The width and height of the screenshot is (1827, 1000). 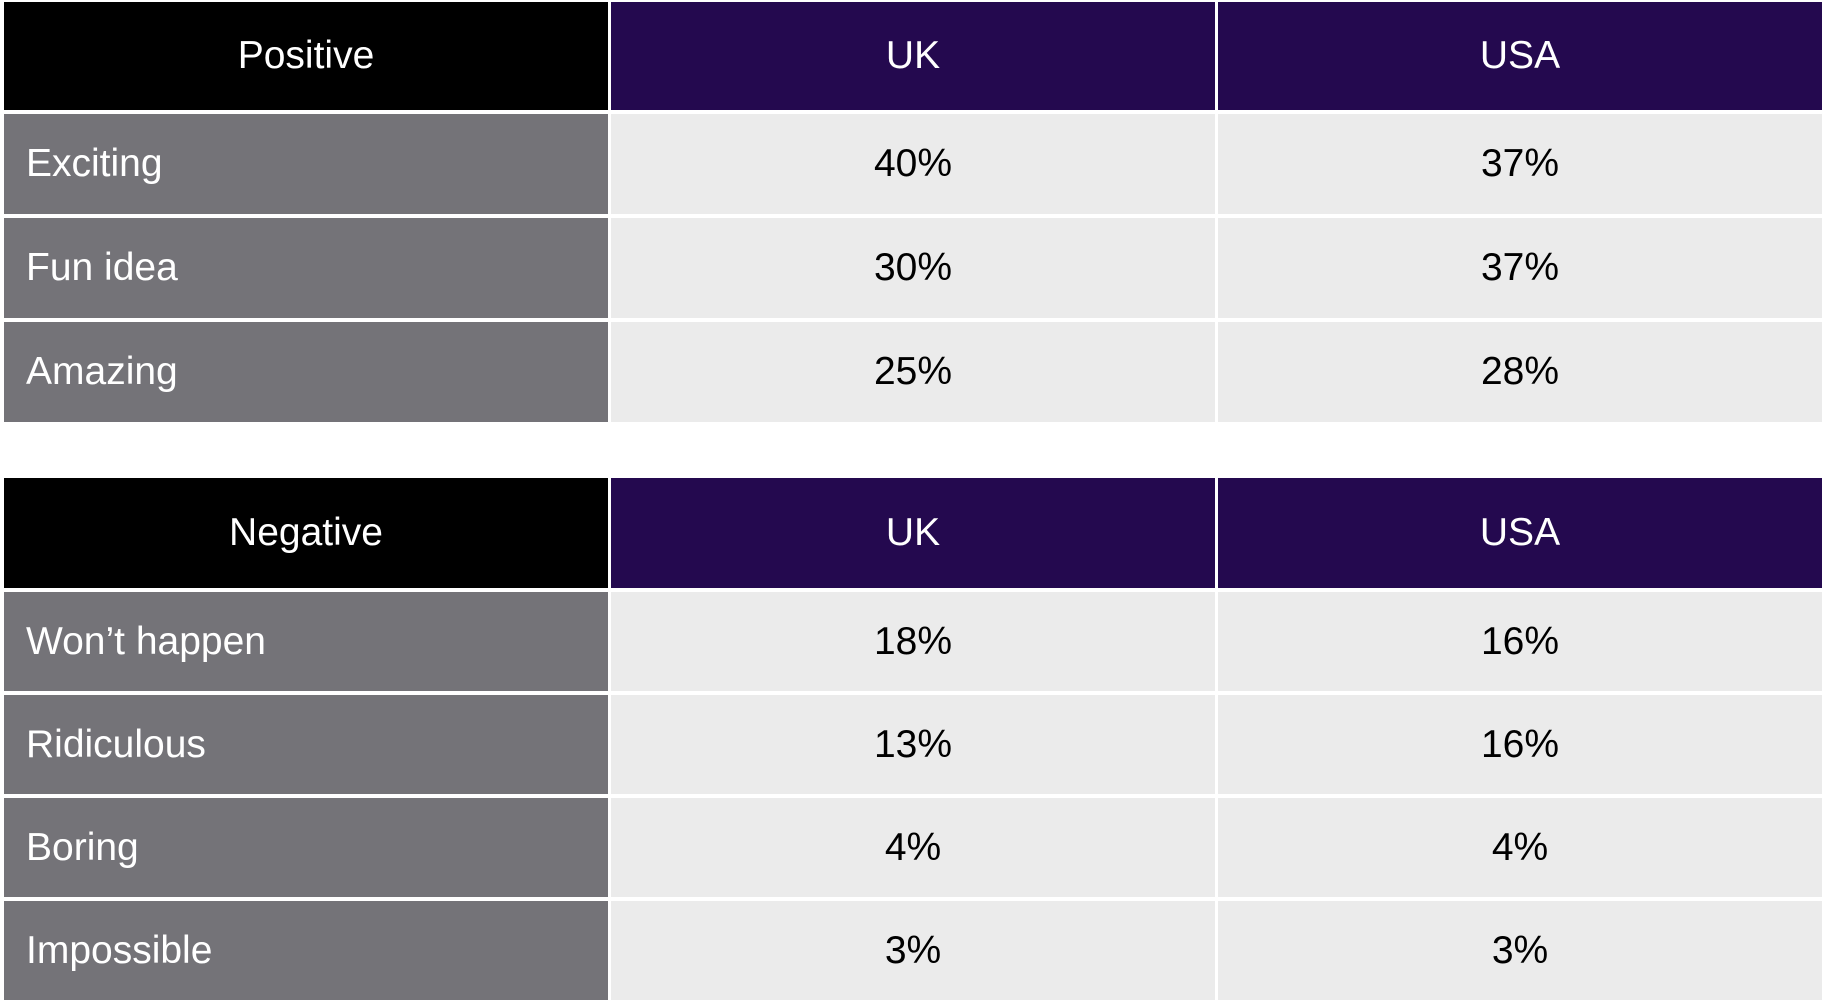 I want to click on row-label: Won’t happen, so click(x=306, y=641).